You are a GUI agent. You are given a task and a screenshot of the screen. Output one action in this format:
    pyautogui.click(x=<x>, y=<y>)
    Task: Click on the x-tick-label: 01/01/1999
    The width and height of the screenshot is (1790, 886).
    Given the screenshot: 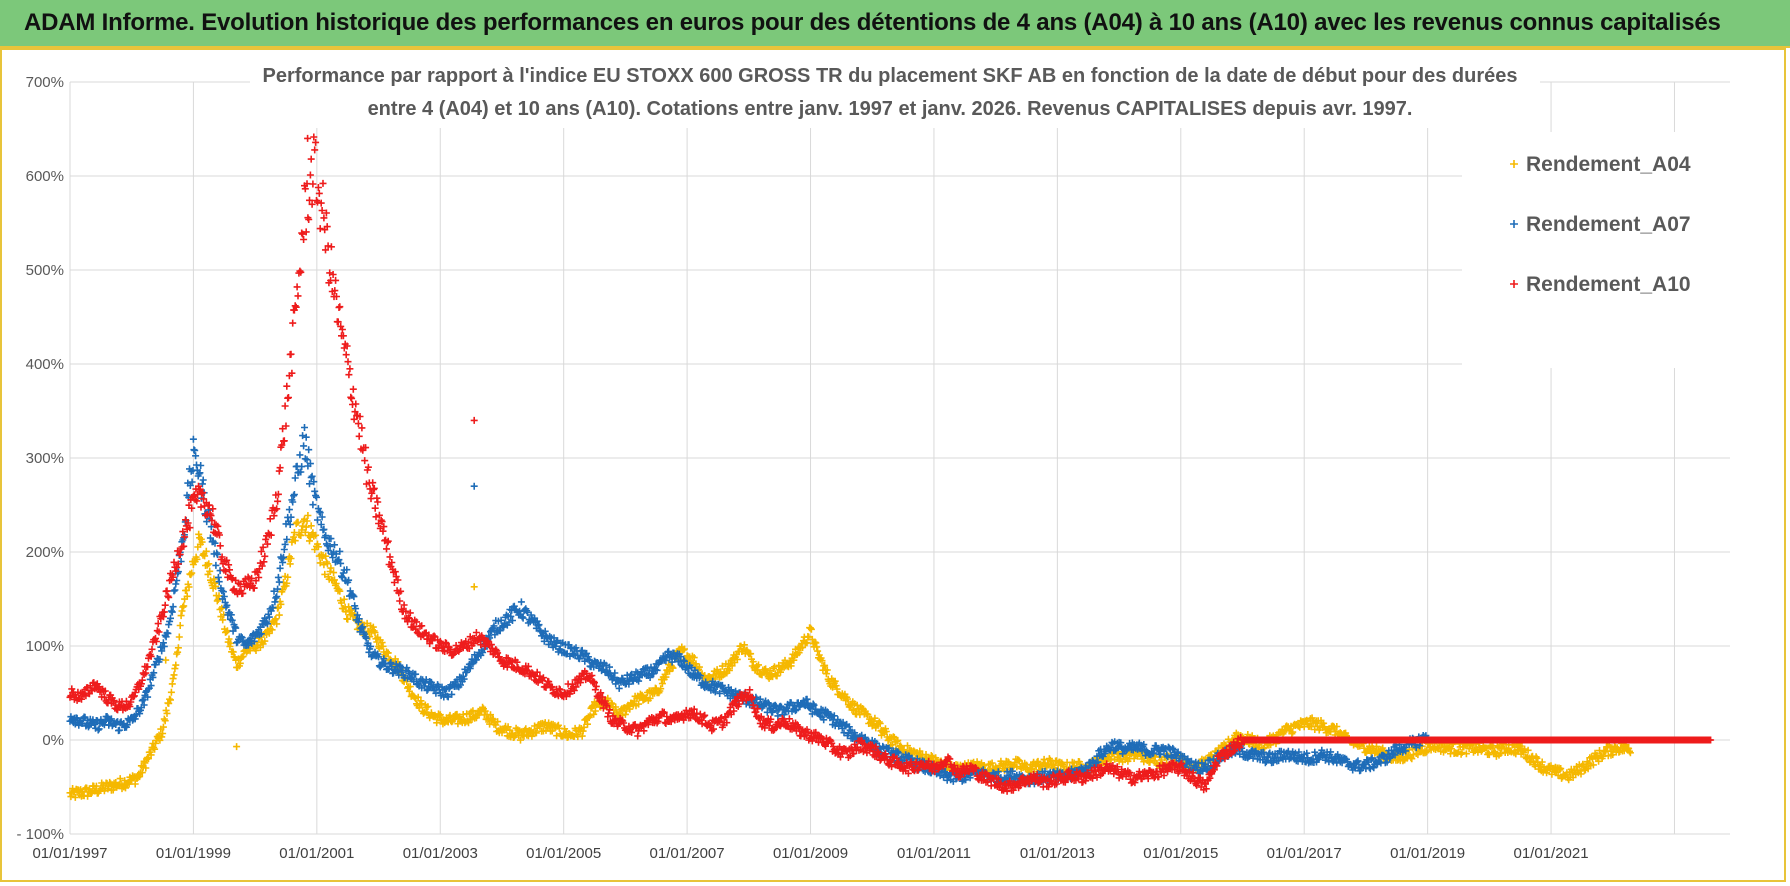 What is the action you would take?
    pyautogui.click(x=193, y=853)
    